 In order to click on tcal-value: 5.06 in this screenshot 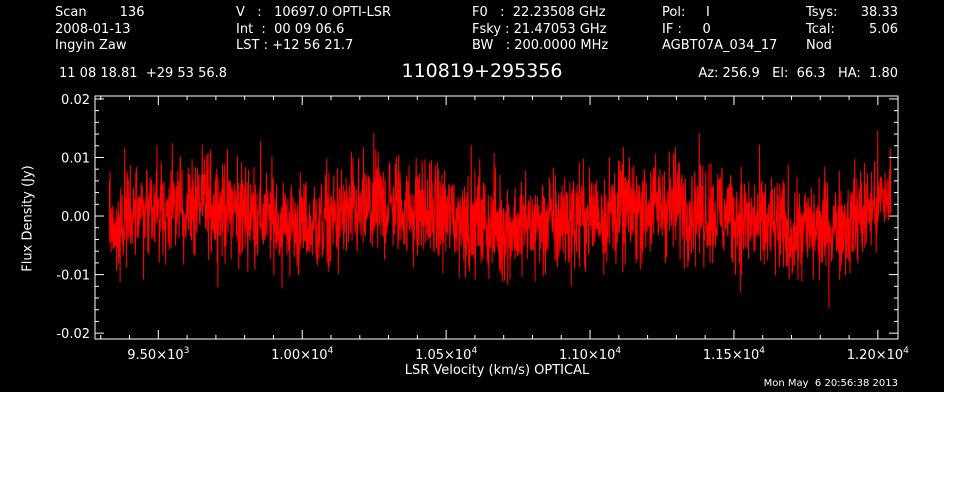, I will do `click(883, 29)`.